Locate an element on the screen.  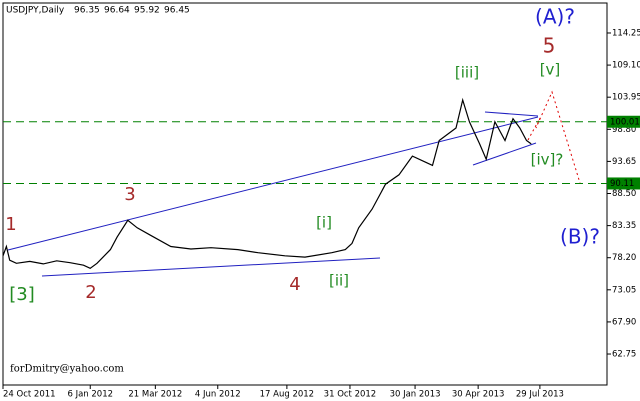
y-tick-label: 93.65 is located at coordinates (624, 162).